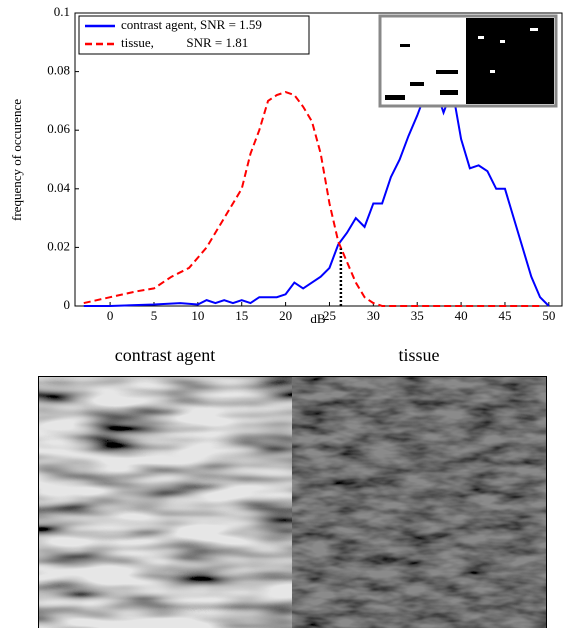 This screenshot has height=628, width=563. I want to click on y-tick-label: 0, so click(67, 304).